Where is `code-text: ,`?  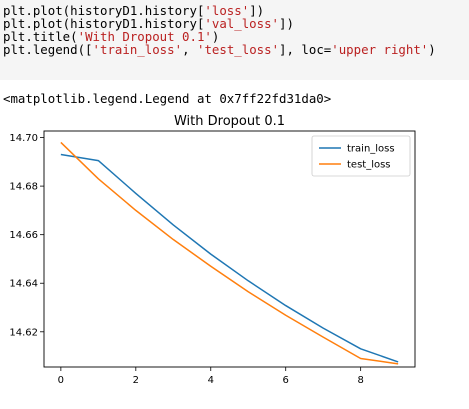
code-text: , is located at coordinates (189, 49).